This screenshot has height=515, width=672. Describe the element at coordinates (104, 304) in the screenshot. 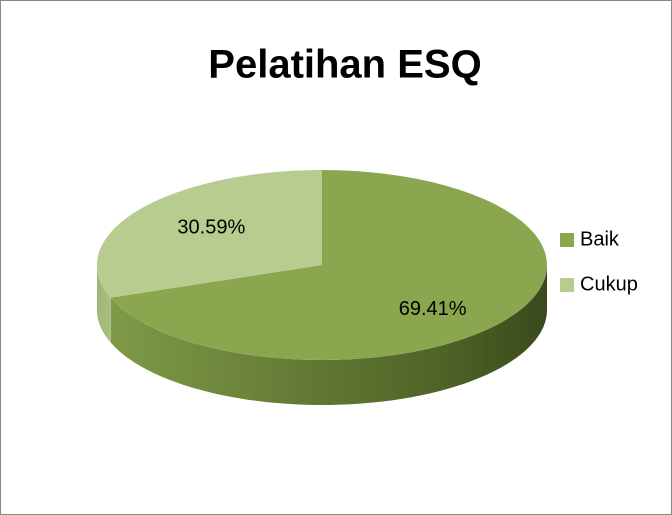

I see `slice-side` at that location.